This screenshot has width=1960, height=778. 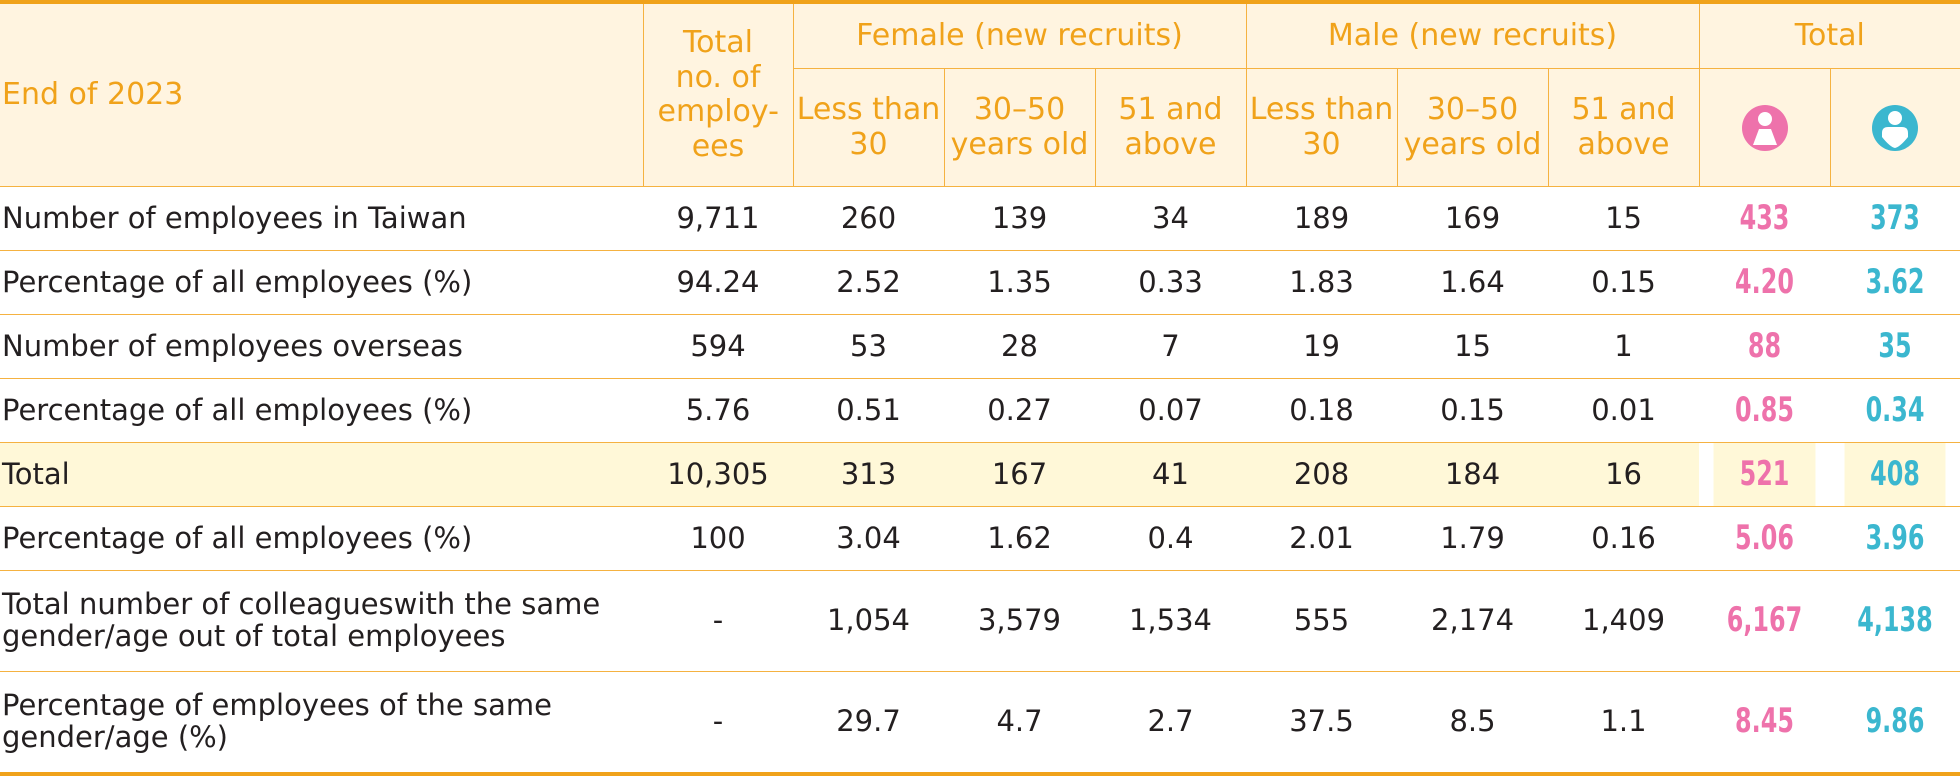 What do you see at coordinates (718, 94) in the screenshot?
I see `total-employees-header: Total no. of employ-ees` at bounding box center [718, 94].